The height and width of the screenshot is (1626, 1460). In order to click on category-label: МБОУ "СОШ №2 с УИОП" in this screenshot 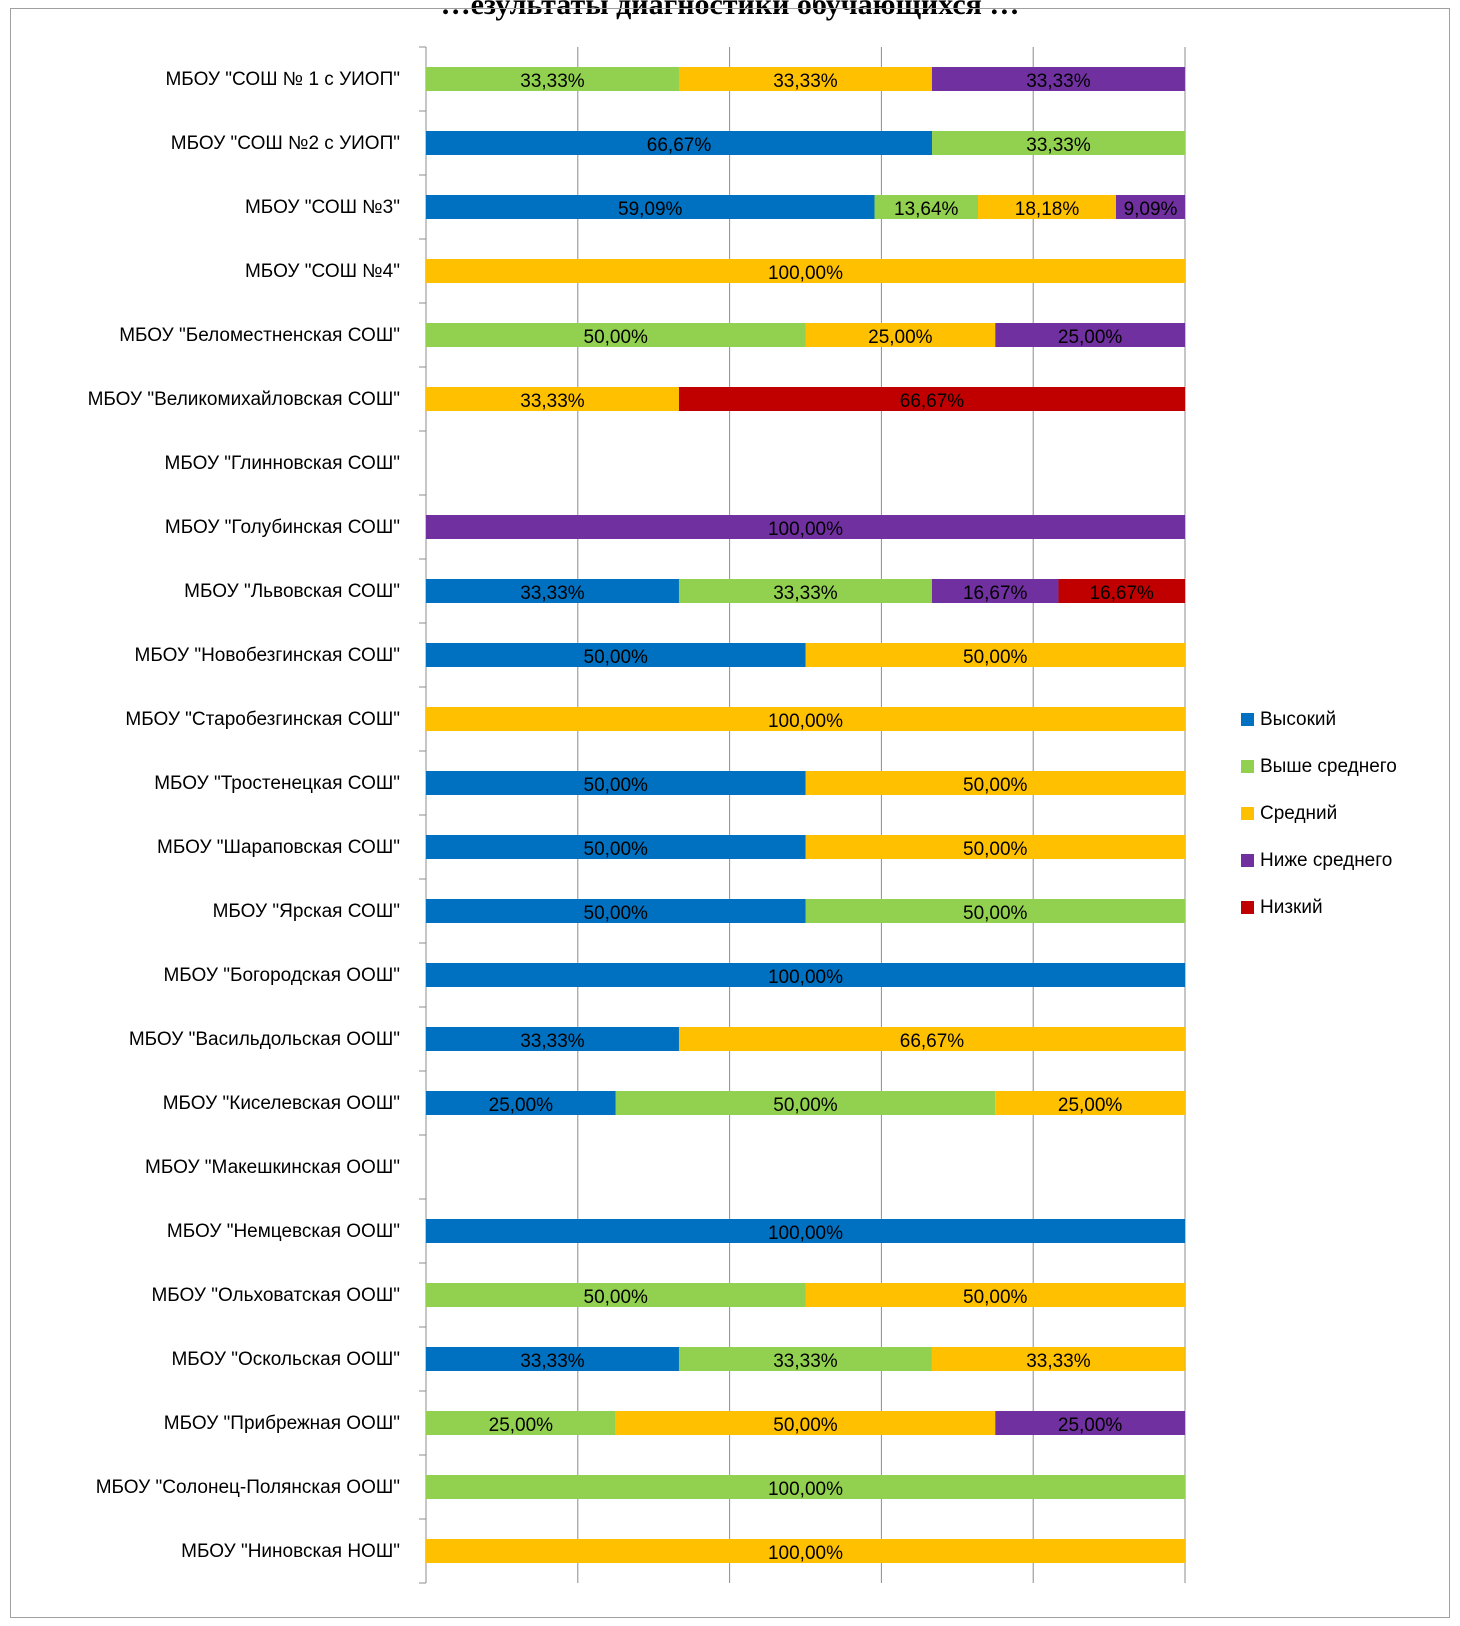, I will do `click(285, 143)`.